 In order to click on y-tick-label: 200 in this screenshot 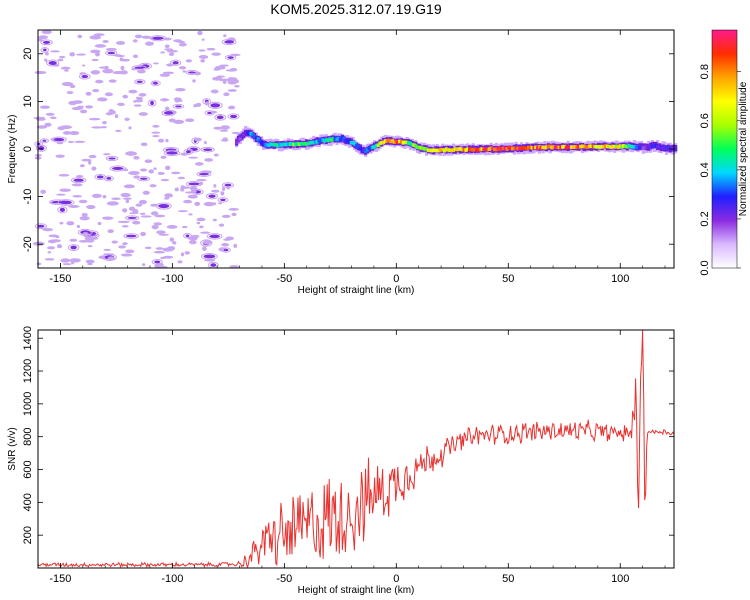, I will do `click(28, 535)`.